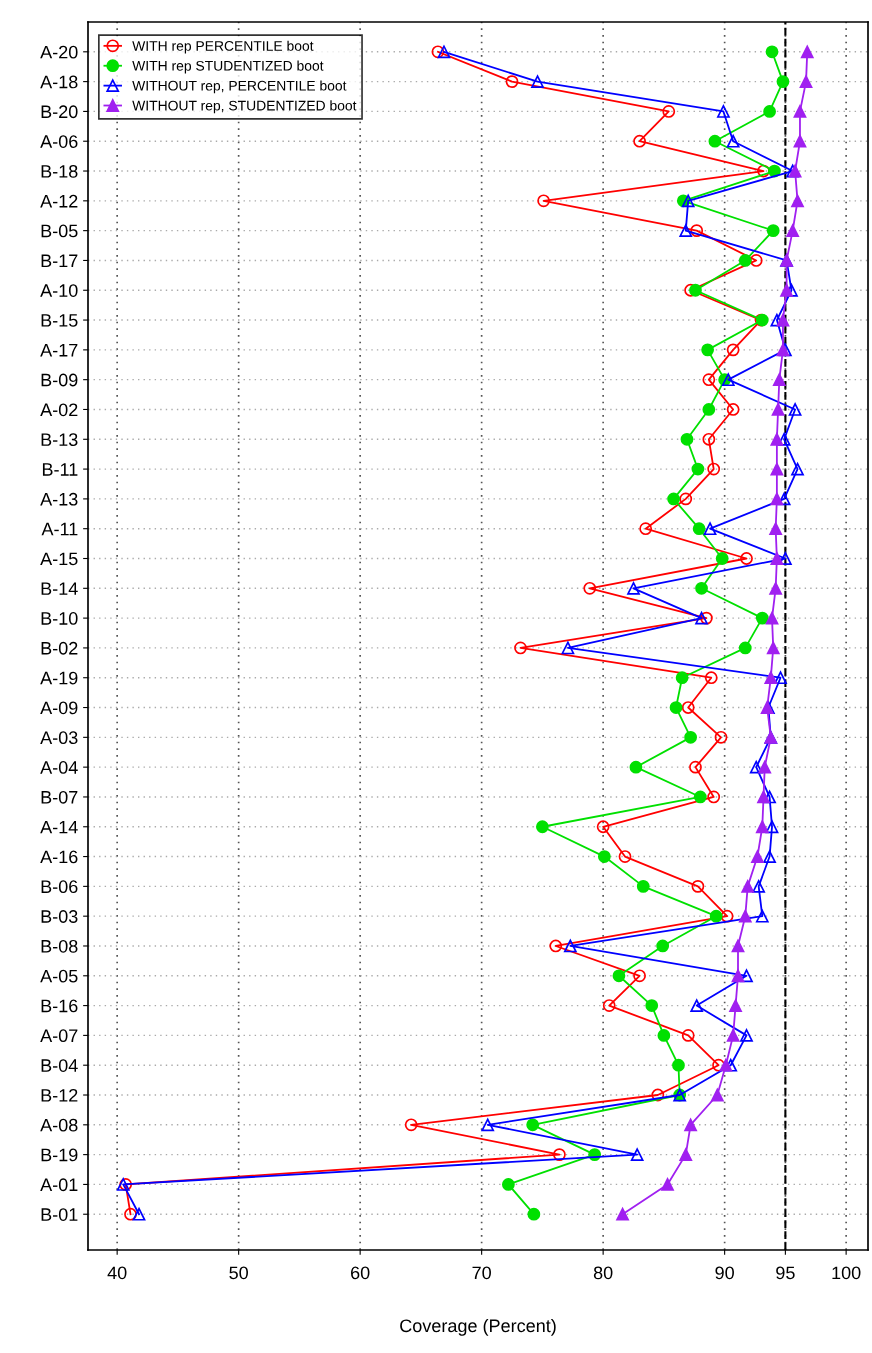  Describe the element at coordinates (59, 559) in the screenshot. I see `y-tick-label: A-15` at that location.